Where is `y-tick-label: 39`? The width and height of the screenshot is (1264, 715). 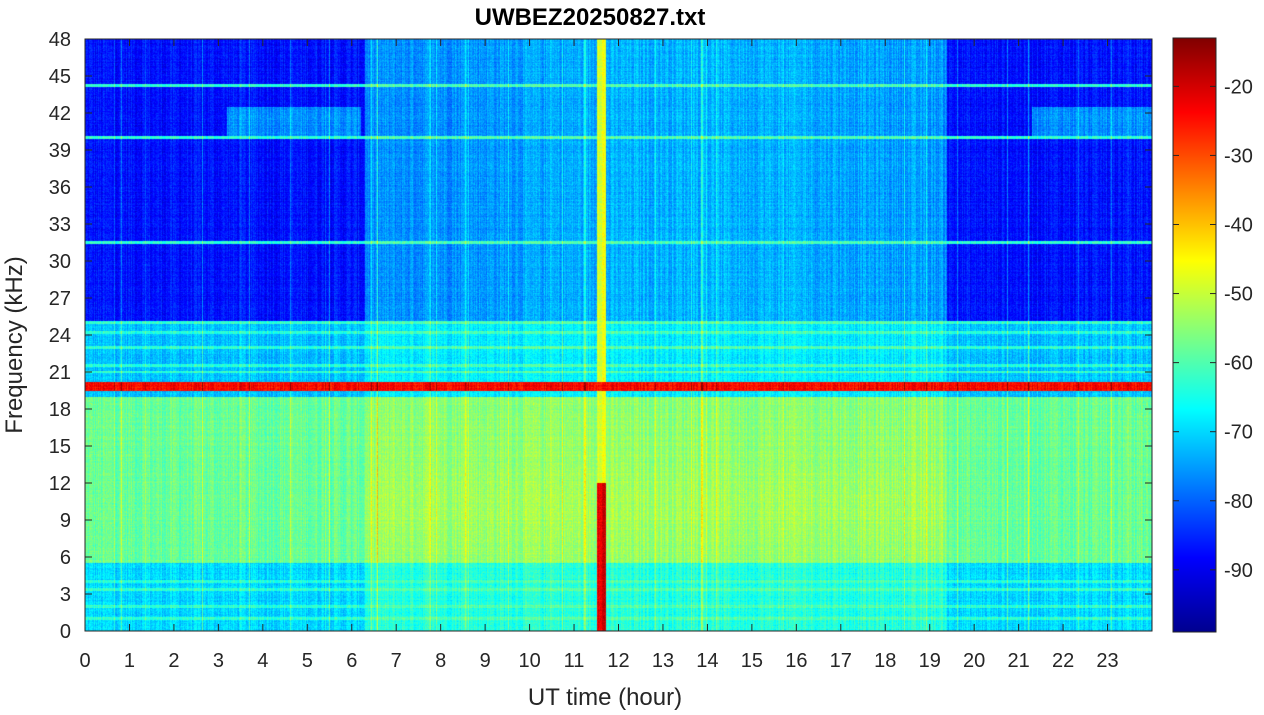
y-tick-label: 39 is located at coordinates (60, 151).